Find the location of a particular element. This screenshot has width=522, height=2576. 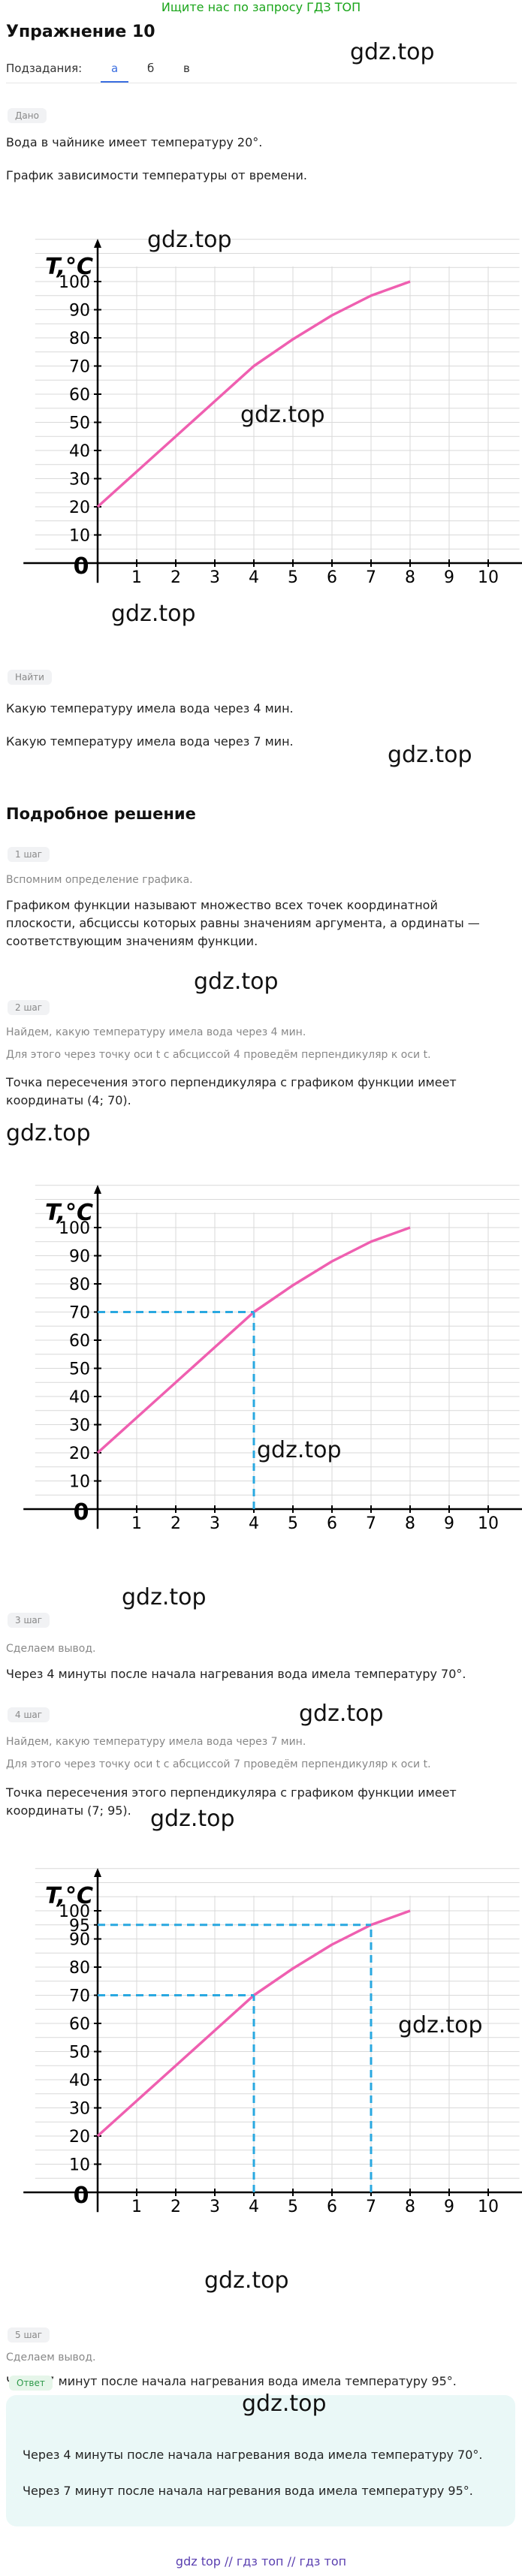

find-badge: Найти is located at coordinates (30, 677).